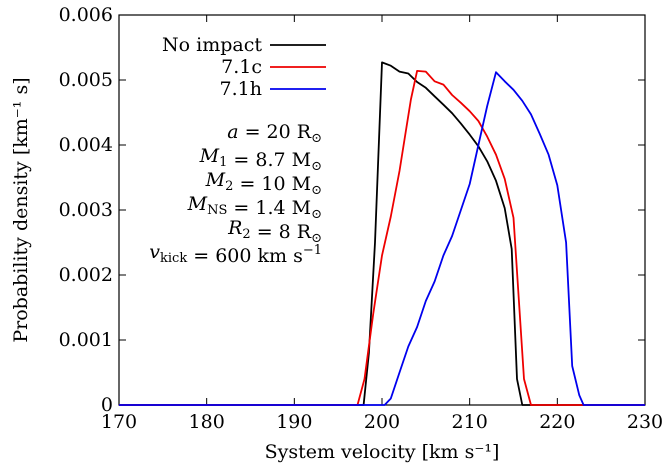 The image size is (664, 465). Describe the element at coordinates (470, 422) in the screenshot. I see `x-tick-label: 210` at that location.